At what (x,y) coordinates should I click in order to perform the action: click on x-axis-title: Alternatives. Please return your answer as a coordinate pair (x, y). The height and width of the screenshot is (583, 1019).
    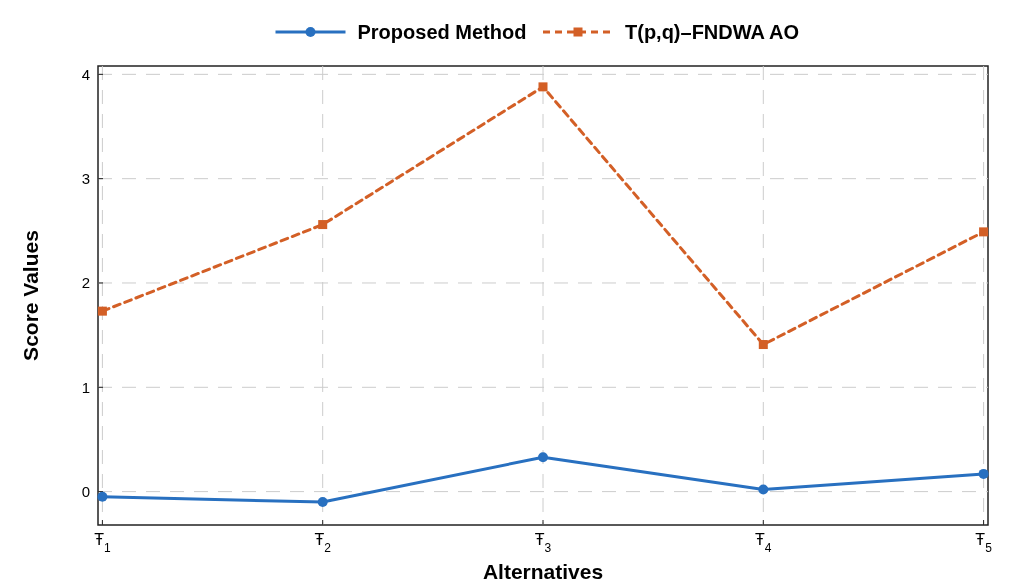
    Looking at the image, I should click on (543, 571).